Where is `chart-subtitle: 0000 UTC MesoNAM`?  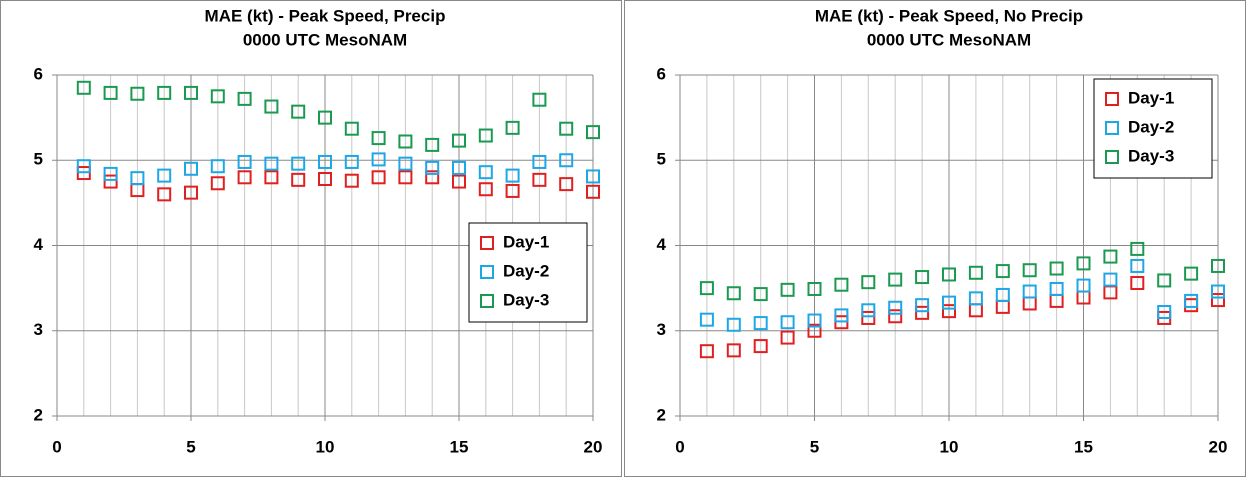 chart-subtitle: 0000 UTC MesoNAM is located at coordinates (325, 39).